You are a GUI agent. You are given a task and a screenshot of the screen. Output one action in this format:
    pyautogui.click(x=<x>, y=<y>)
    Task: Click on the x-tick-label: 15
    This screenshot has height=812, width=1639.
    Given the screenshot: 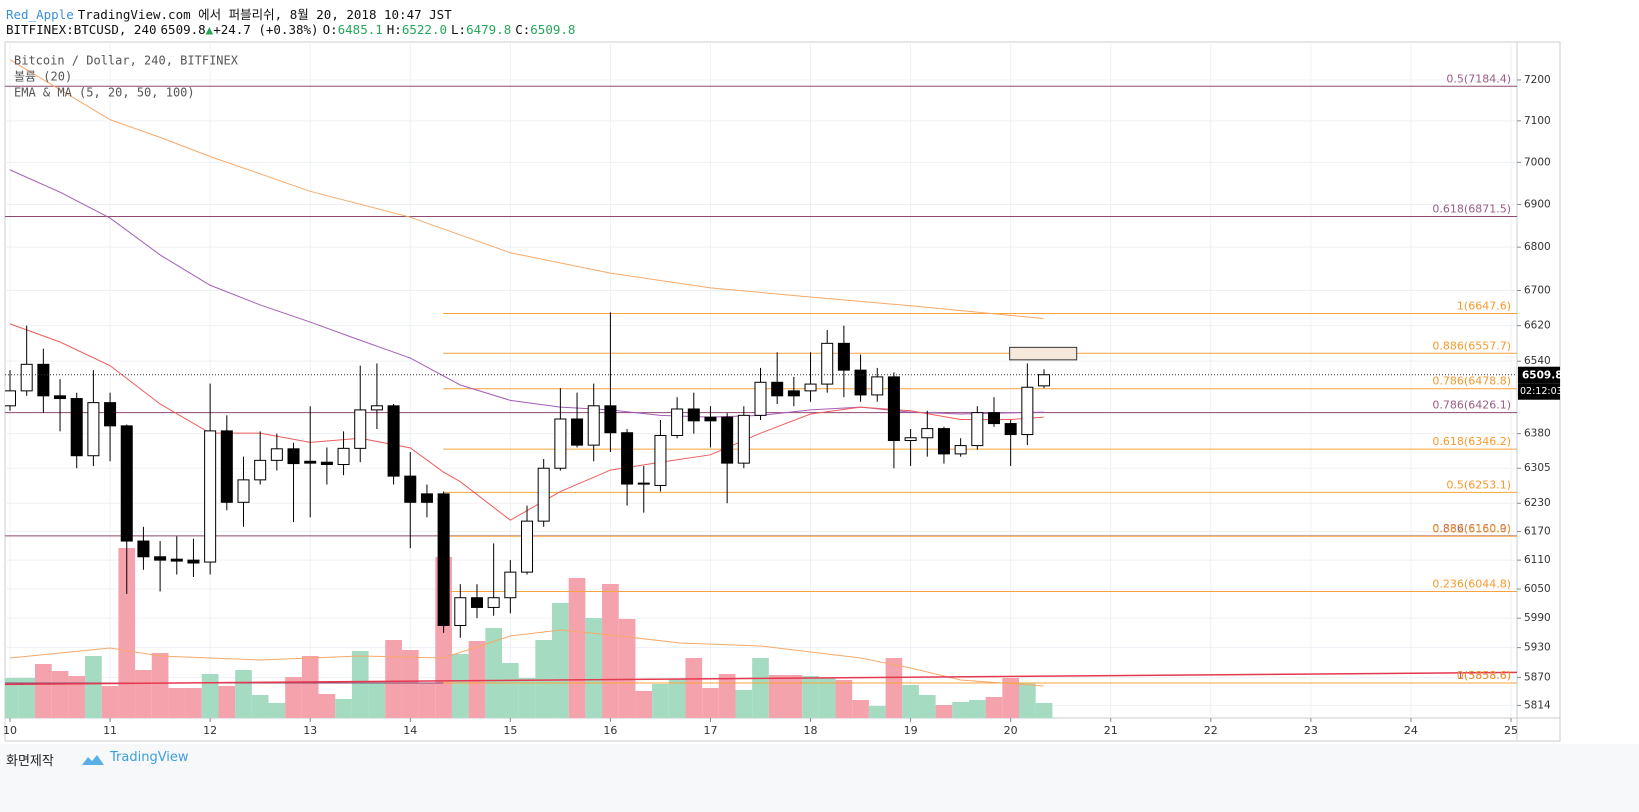 What is the action you would take?
    pyautogui.click(x=510, y=730)
    